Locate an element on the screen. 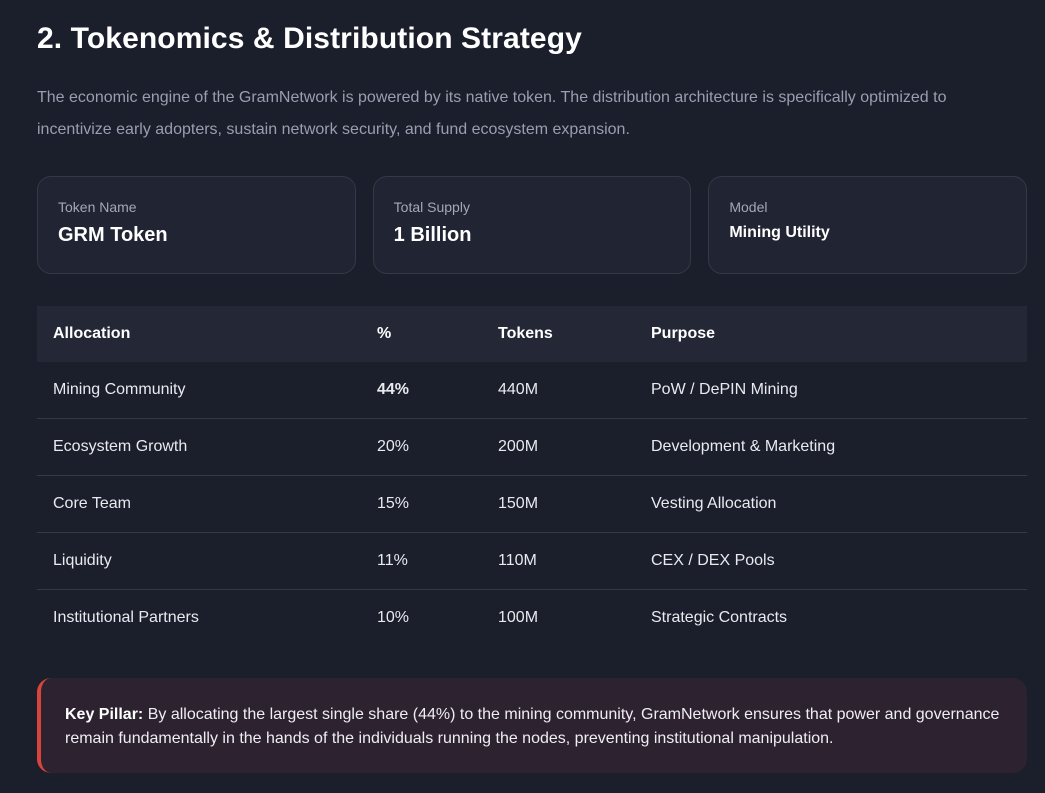 This screenshot has width=1045, height=793. allocation-cell: Institutional Partners is located at coordinates (126, 617).